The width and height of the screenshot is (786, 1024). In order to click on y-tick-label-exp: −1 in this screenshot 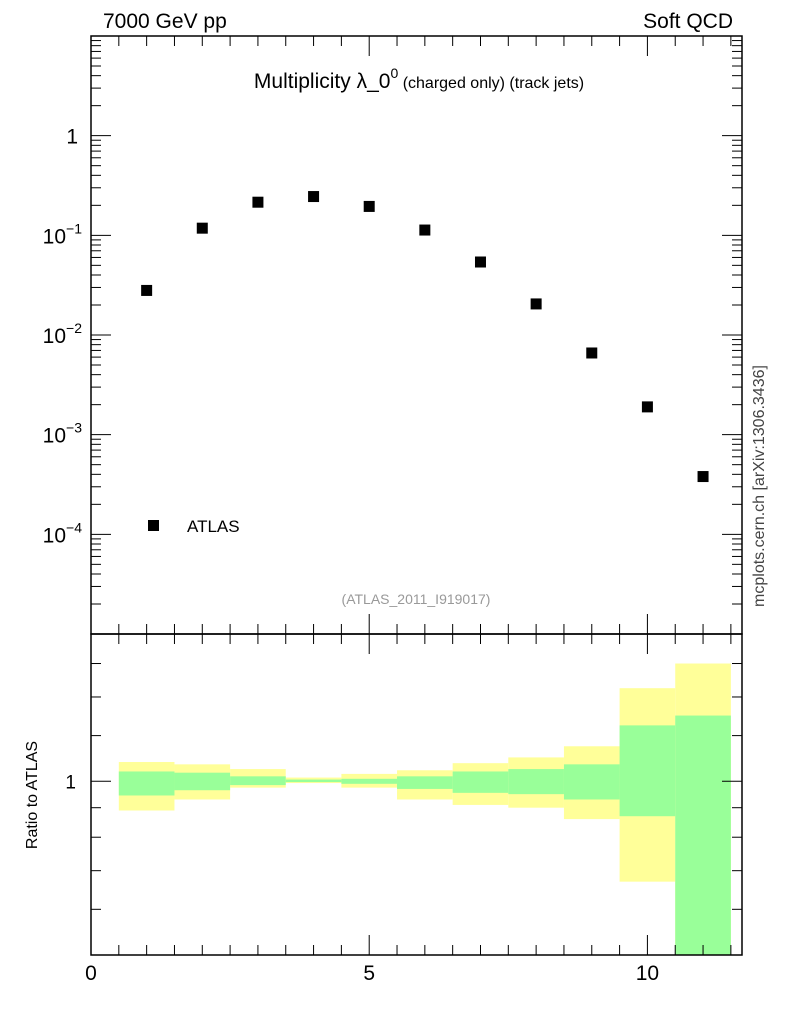, I will do `click(74, 228)`.